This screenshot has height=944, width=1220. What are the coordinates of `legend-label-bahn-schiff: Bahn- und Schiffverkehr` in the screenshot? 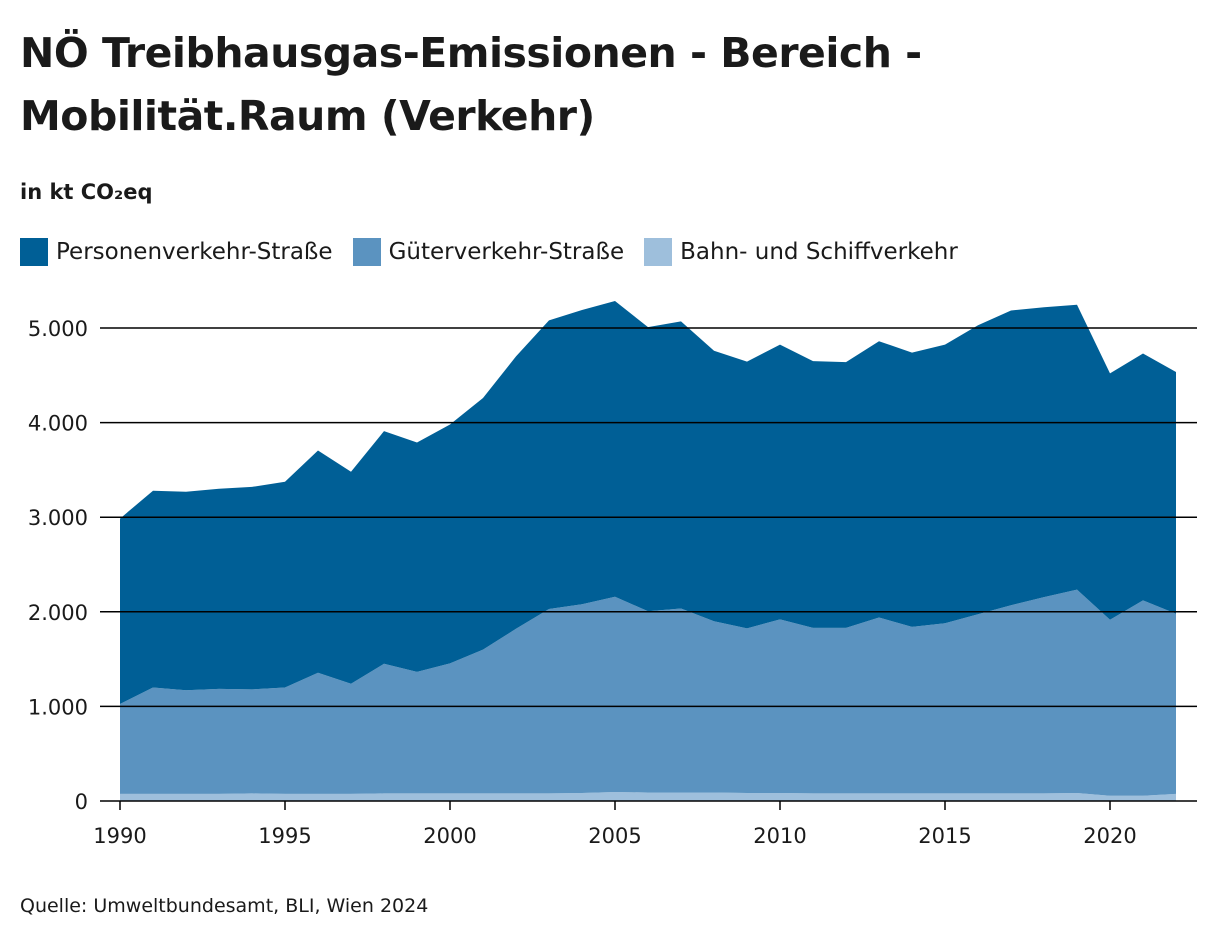 It's located at (819, 252).